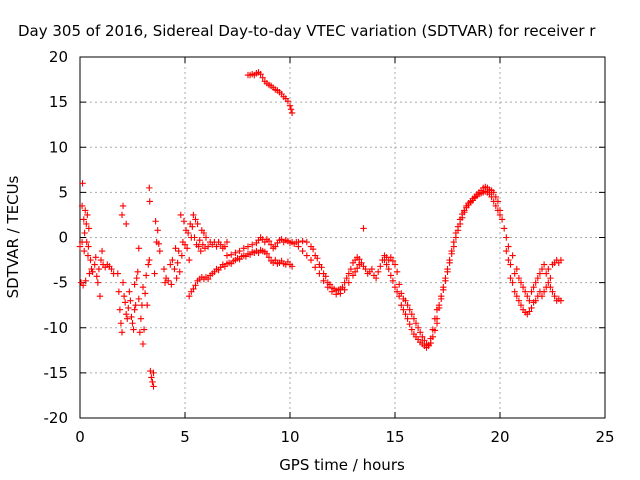 The height and width of the screenshot is (480, 640). I want to click on y-tick-label: 15, so click(58, 102).